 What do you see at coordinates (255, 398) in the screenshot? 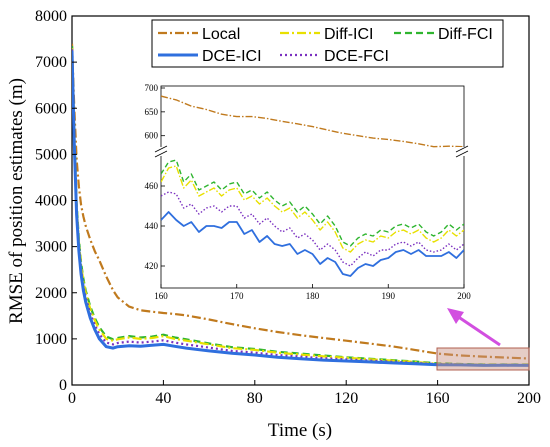
I see `x-tick-label: 80` at bounding box center [255, 398].